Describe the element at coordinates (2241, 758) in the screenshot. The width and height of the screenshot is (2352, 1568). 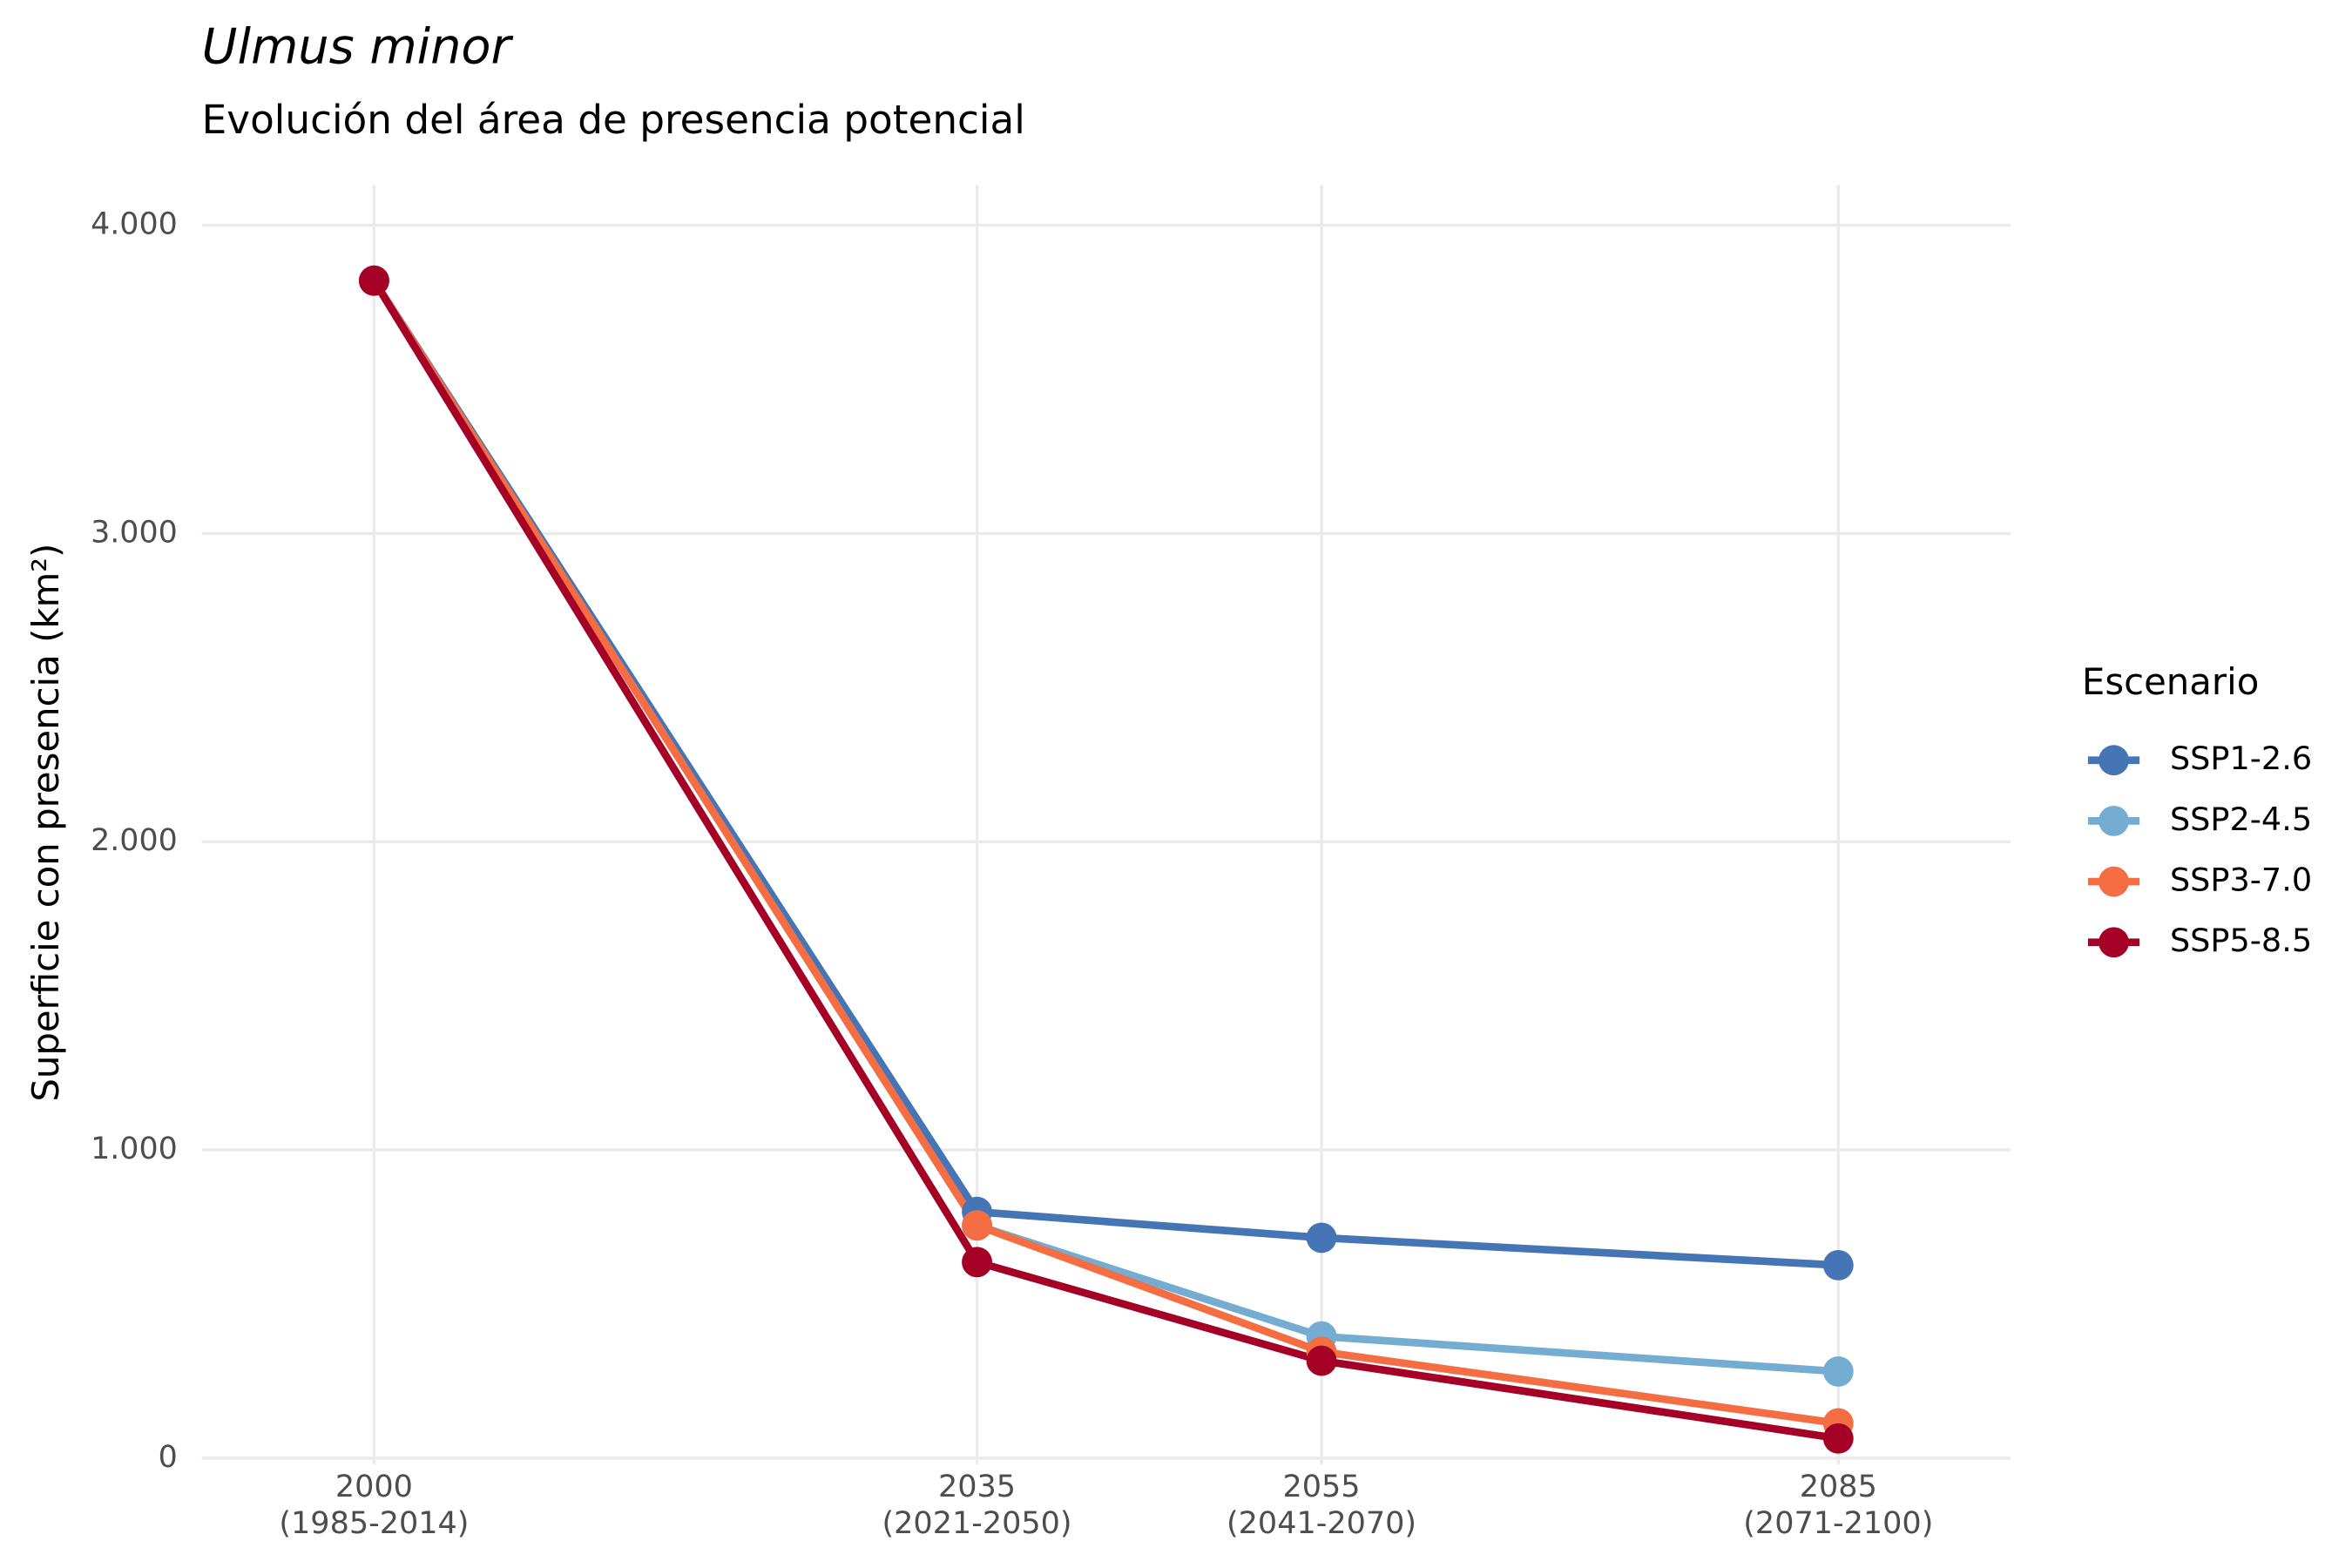
I see `legend-label: SSP1-2.6` at that location.